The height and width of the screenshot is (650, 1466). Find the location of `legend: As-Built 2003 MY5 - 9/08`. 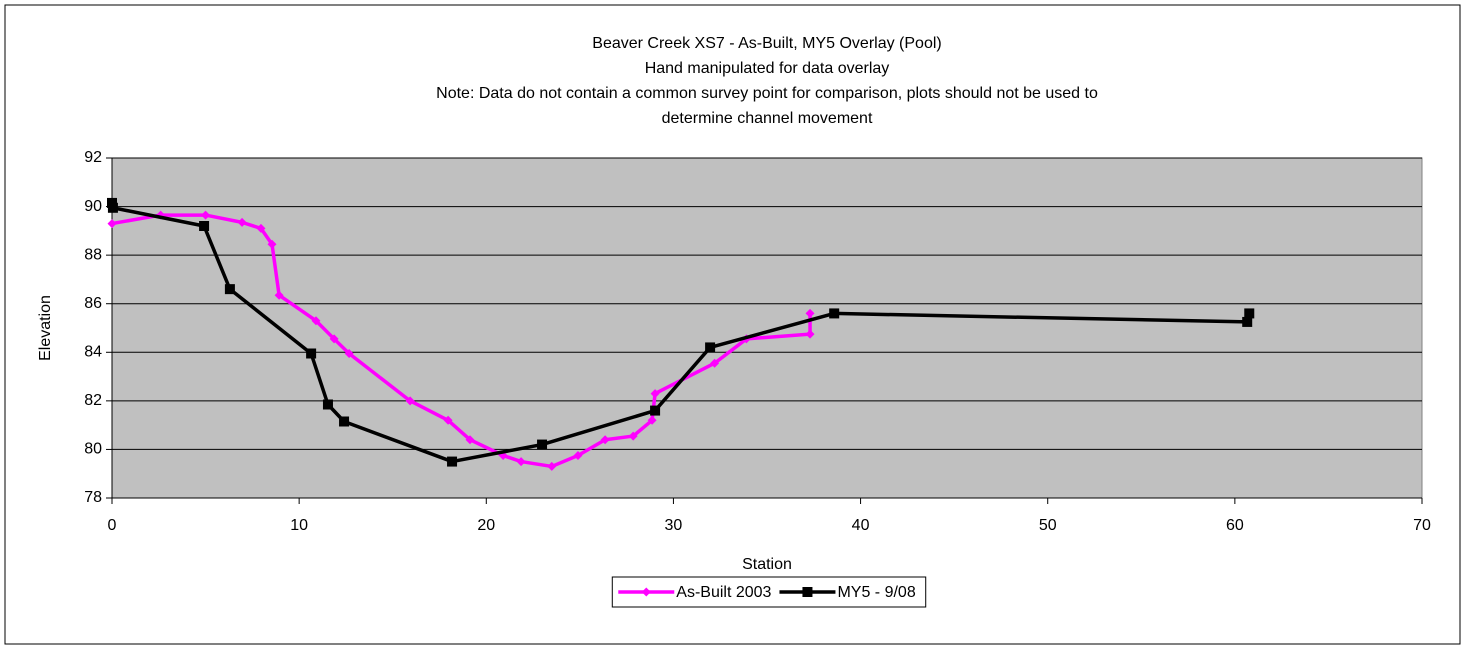

legend: As-Built 2003 MY5 - 9/08 is located at coordinates (769, 592).